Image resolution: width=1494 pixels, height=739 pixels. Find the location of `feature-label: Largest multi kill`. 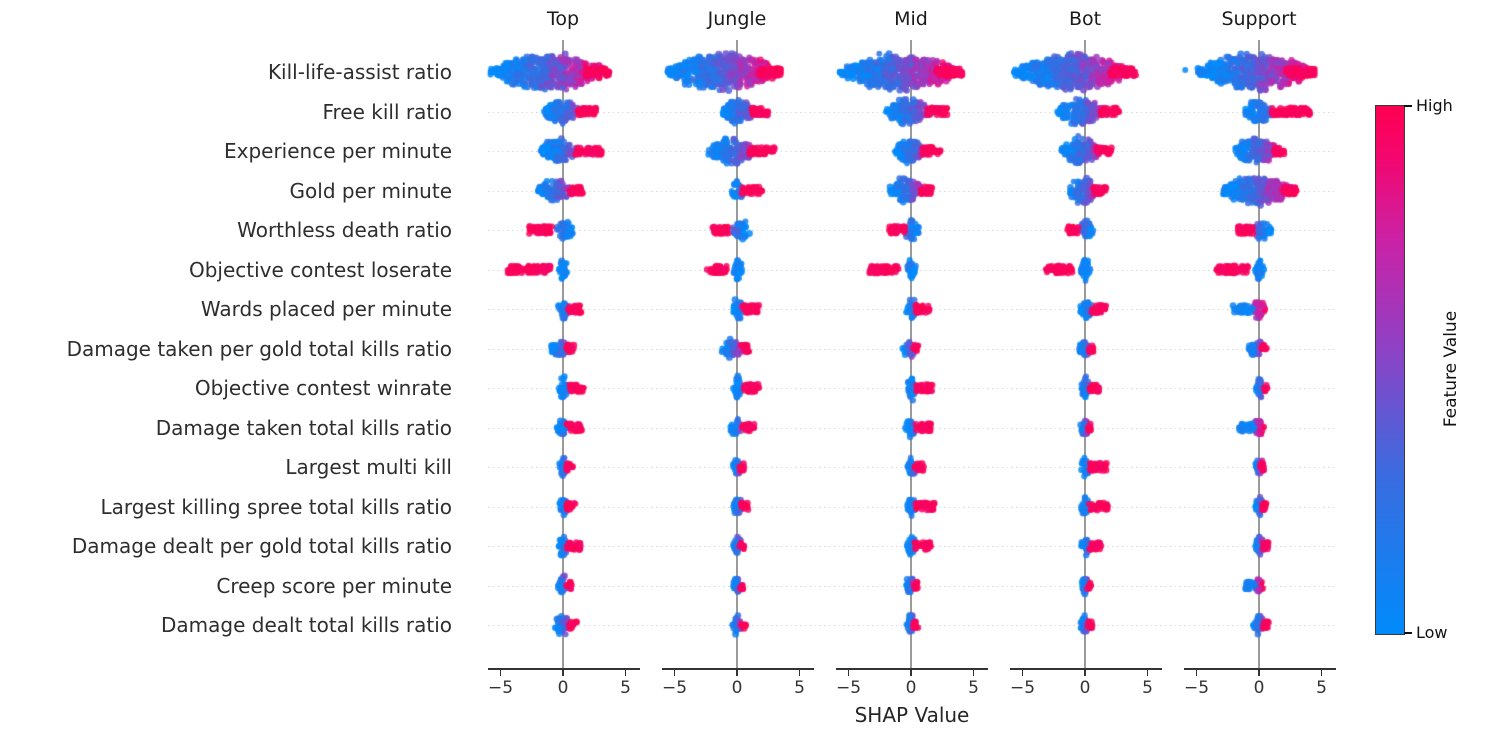

feature-label: Largest multi kill is located at coordinates (368, 467).